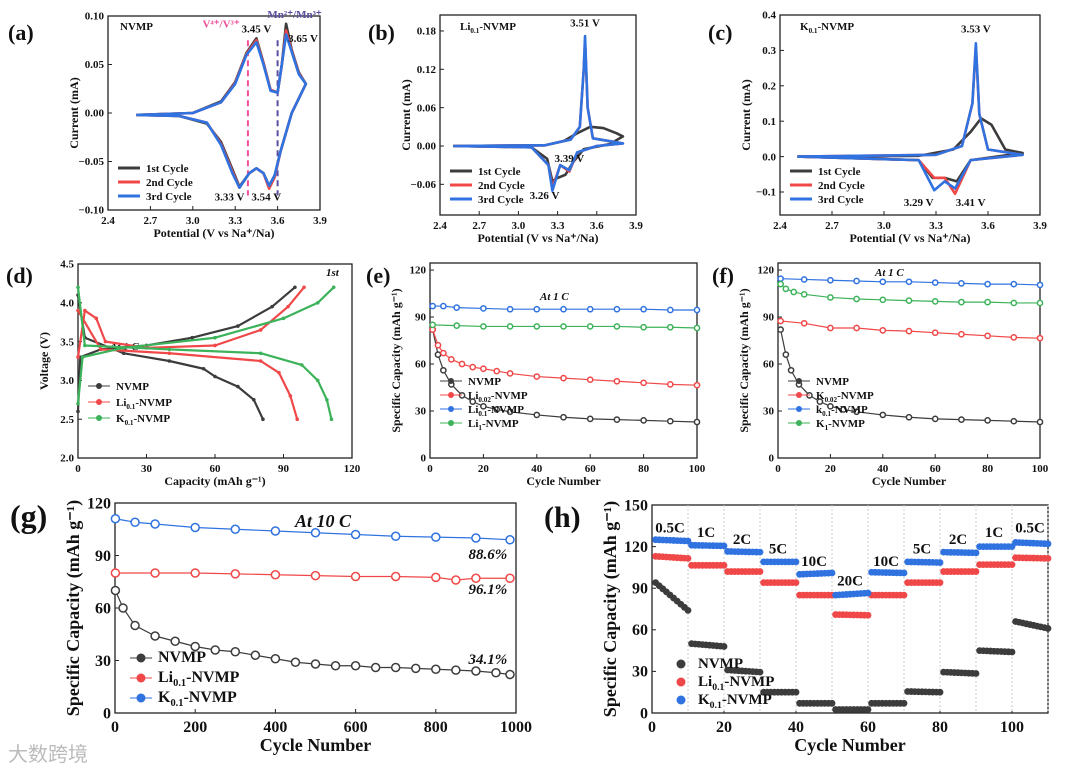 This screenshot has width=1080, height=771. I want to click on y-axis-label: Voltage (V), so click(44, 361).